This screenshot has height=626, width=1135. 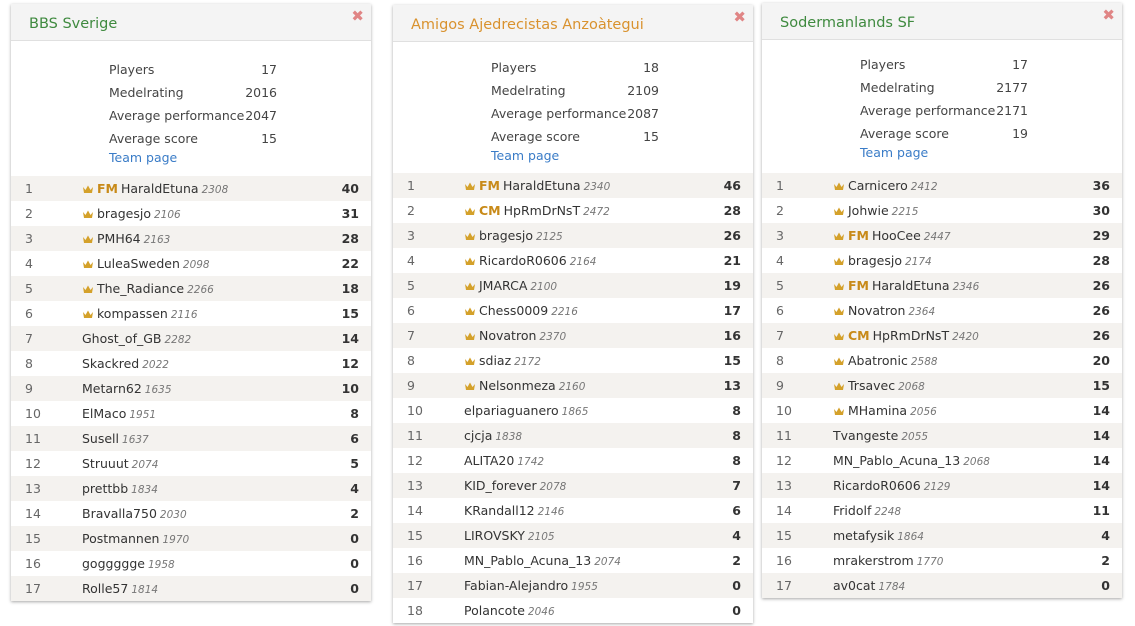 What do you see at coordinates (942, 235) in the screenshot?
I see `player-row: 3 FM HooCee 2447 29` at bounding box center [942, 235].